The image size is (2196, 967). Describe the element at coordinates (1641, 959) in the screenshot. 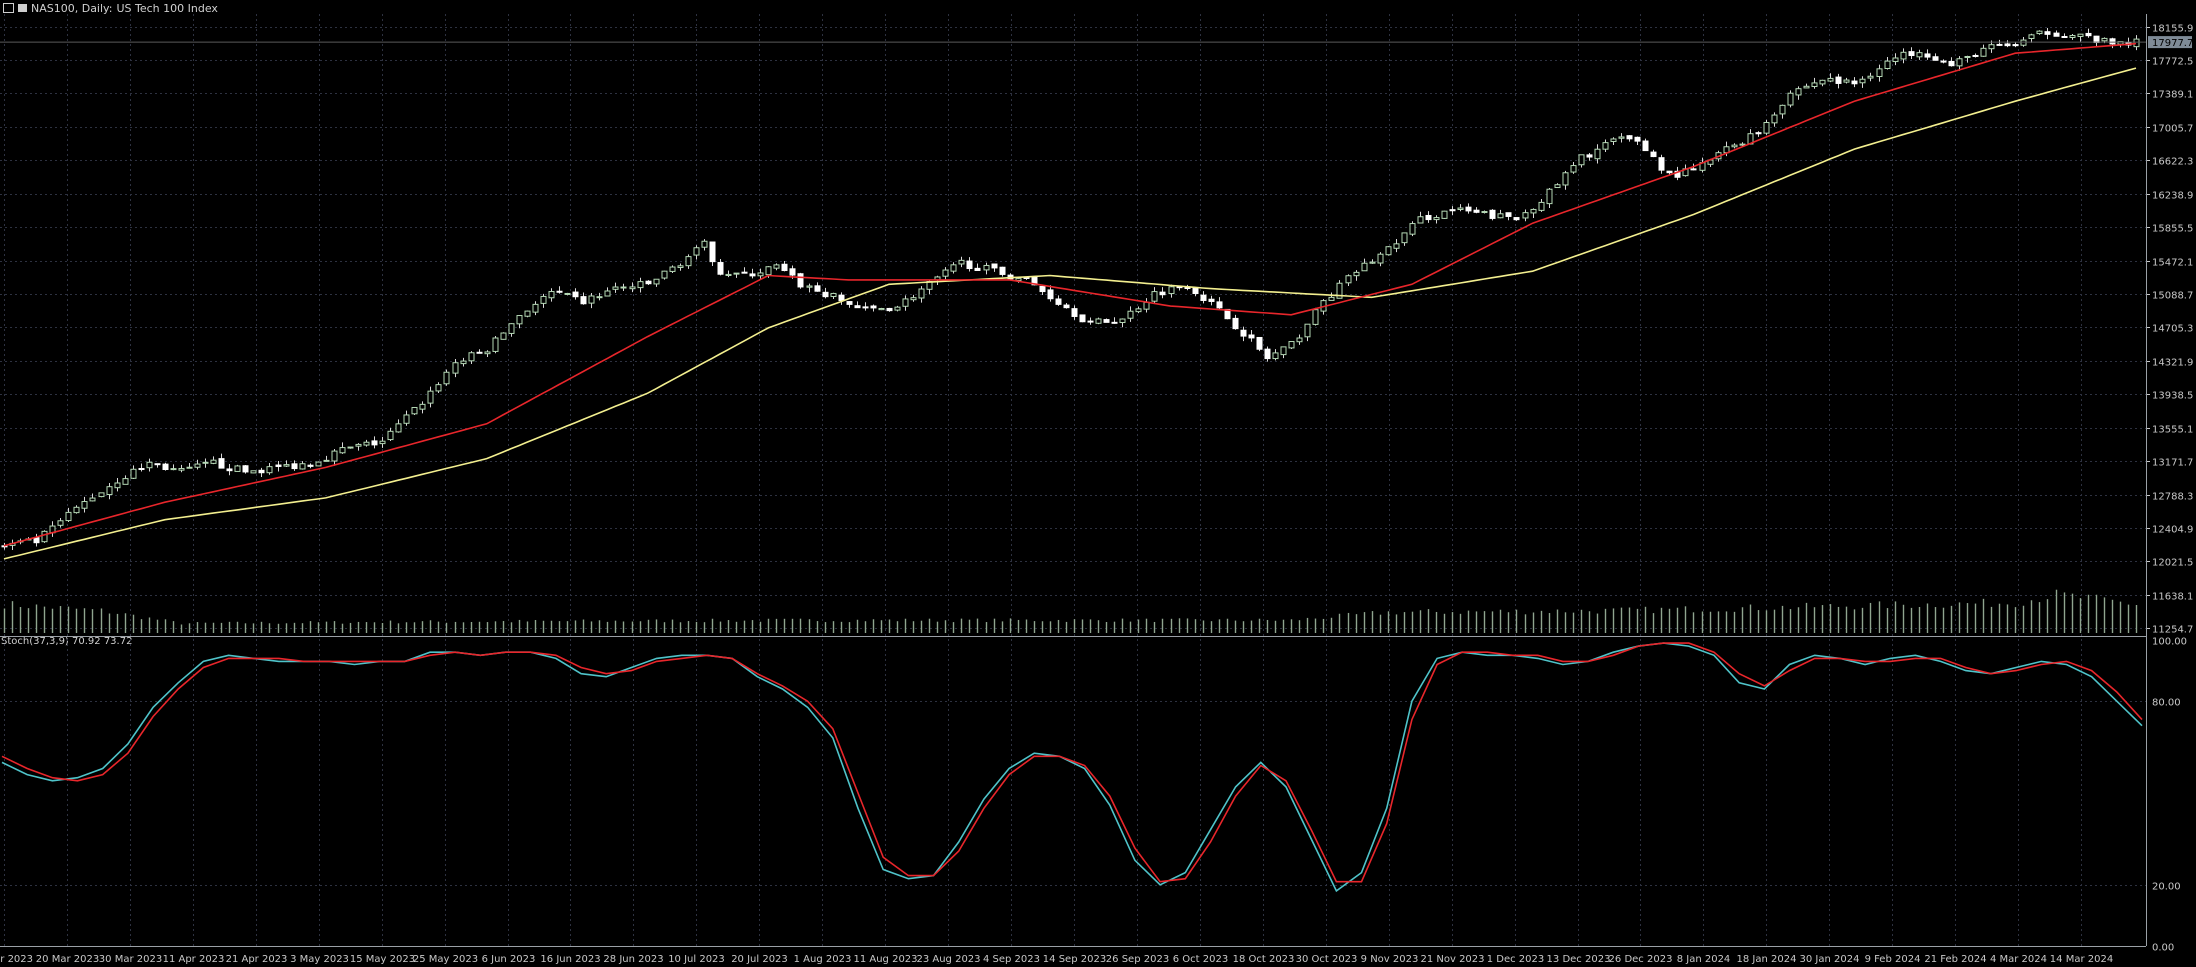

I see `x-tick-label: 26 Dec 2023` at that location.